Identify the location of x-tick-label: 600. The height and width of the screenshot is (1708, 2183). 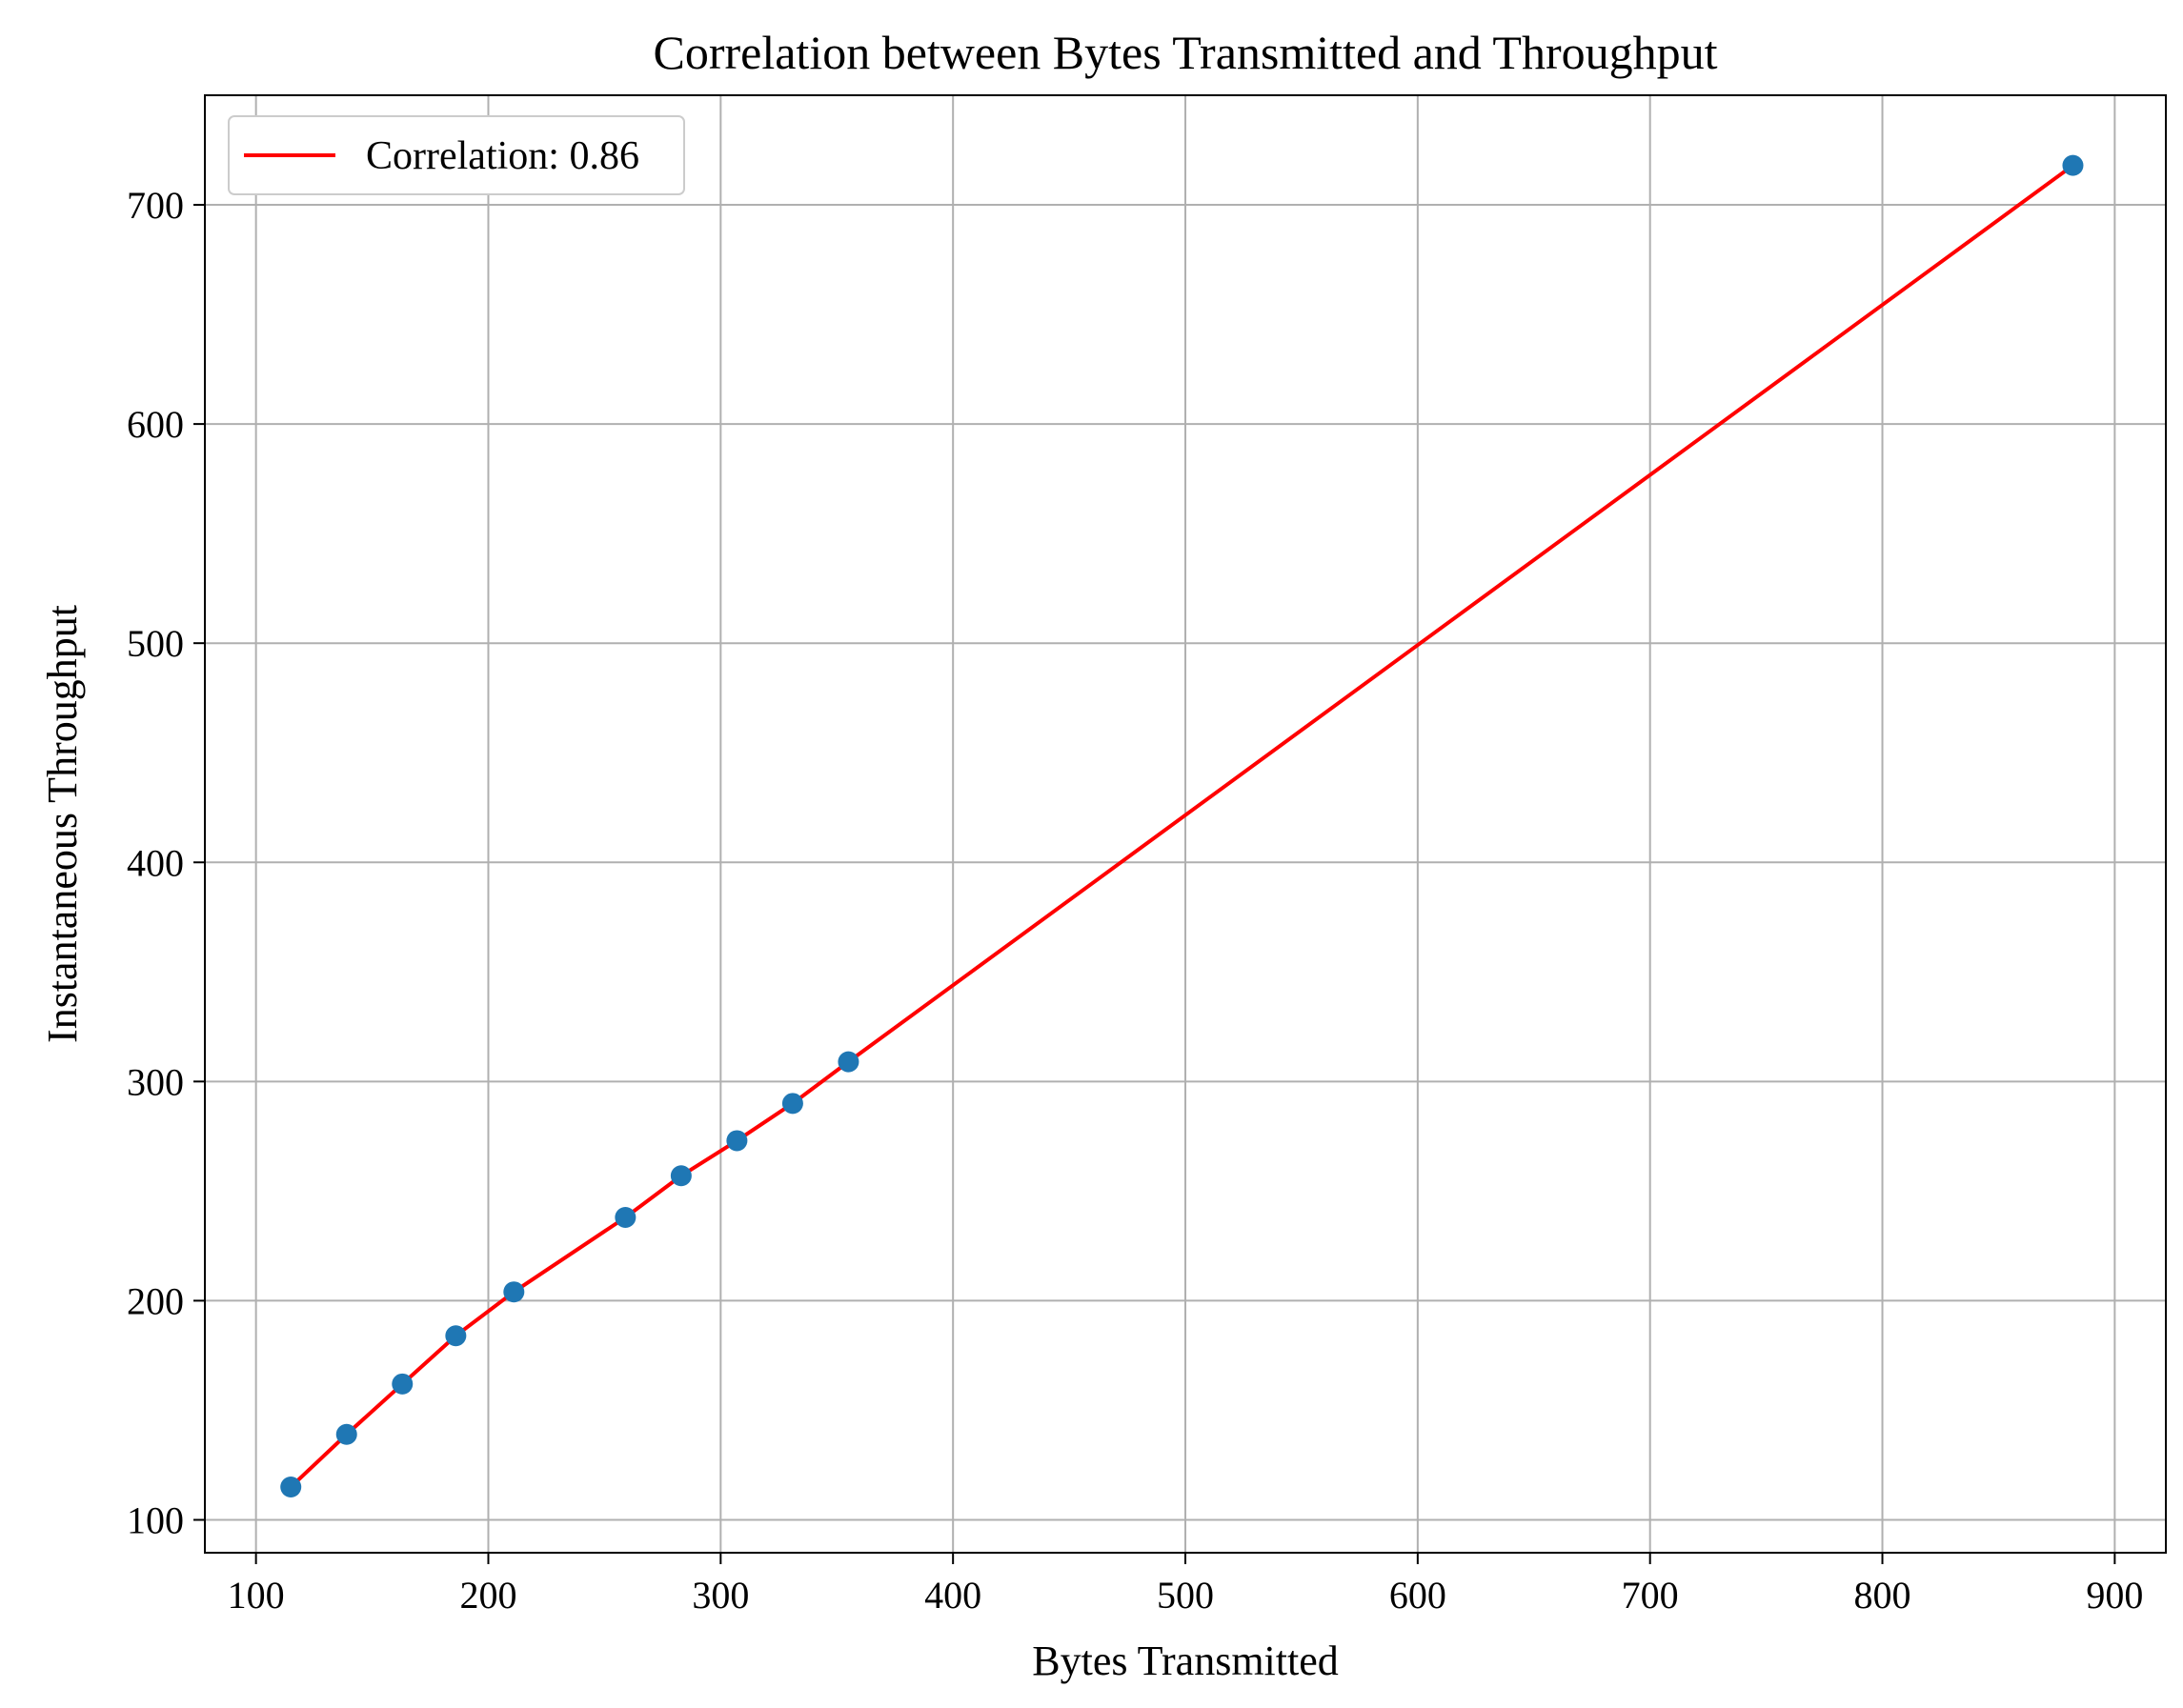
(1417, 1596).